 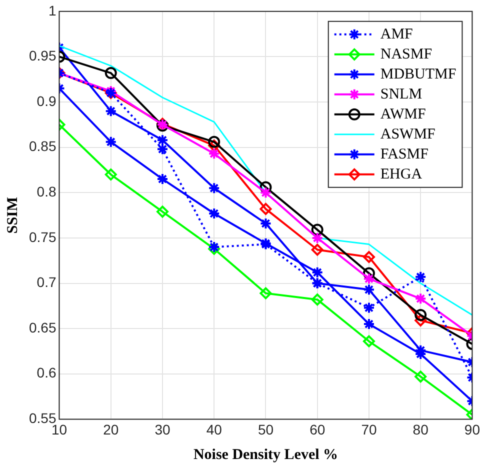 What do you see at coordinates (42, 327) in the screenshot?
I see `y-tick-label: 0.65` at bounding box center [42, 327].